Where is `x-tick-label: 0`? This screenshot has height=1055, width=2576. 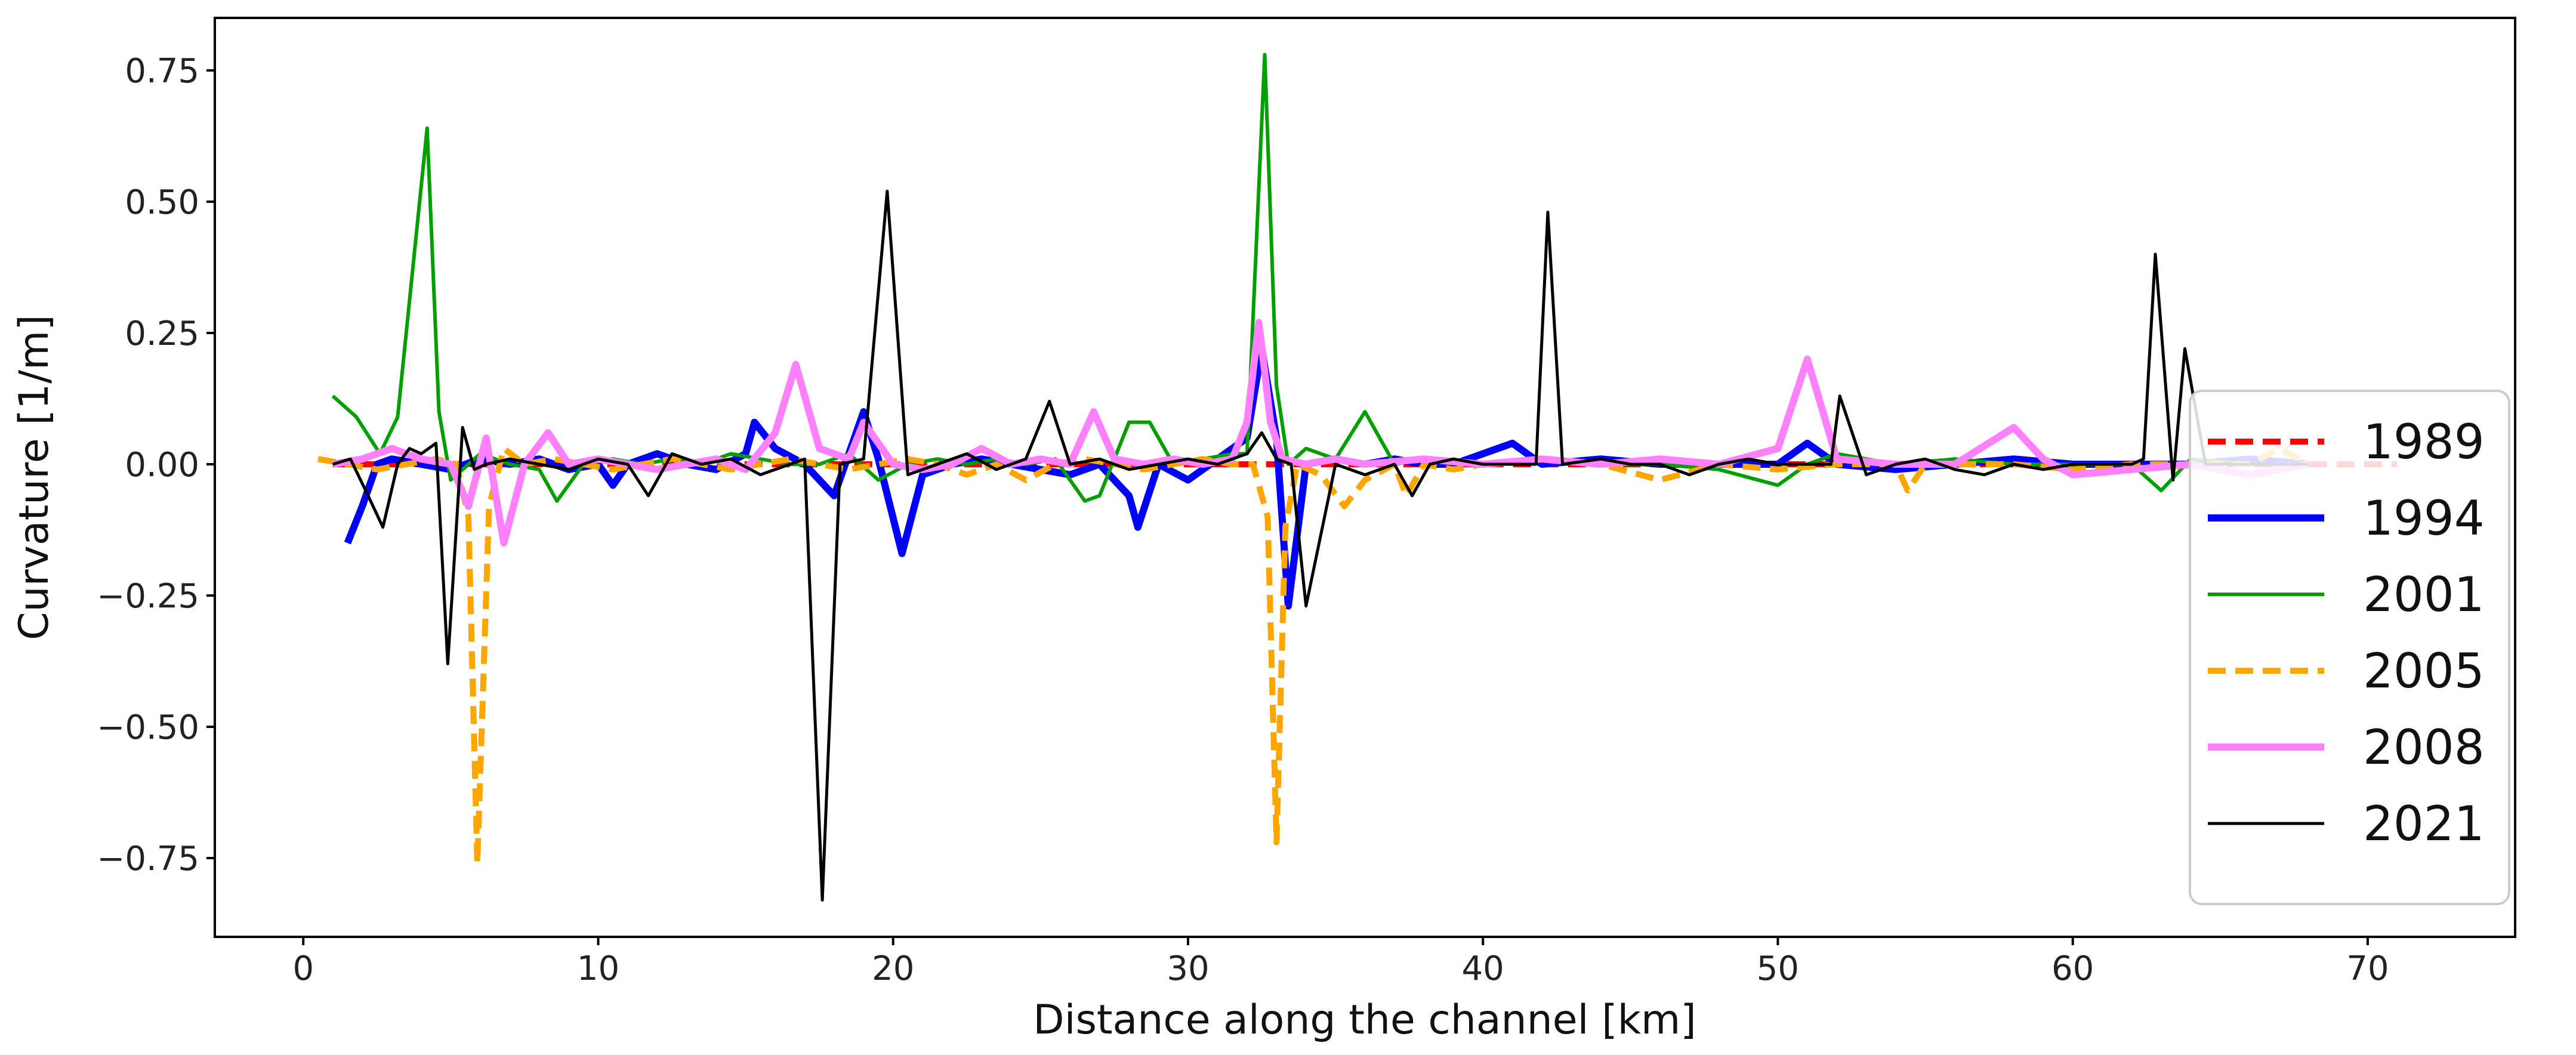 x-tick-label: 0 is located at coordinates (303, 968).